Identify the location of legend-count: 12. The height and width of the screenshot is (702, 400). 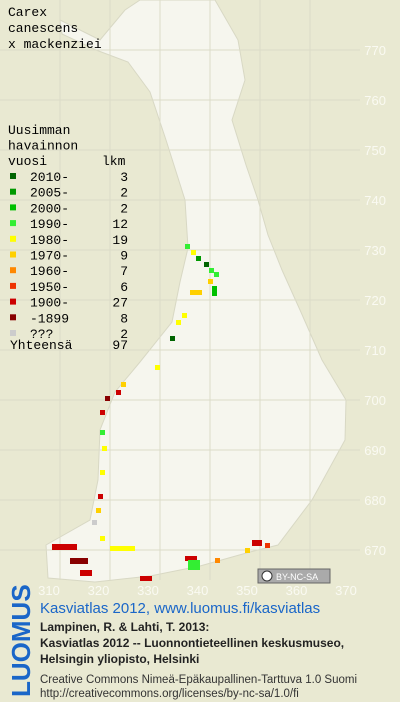
(120, 224).